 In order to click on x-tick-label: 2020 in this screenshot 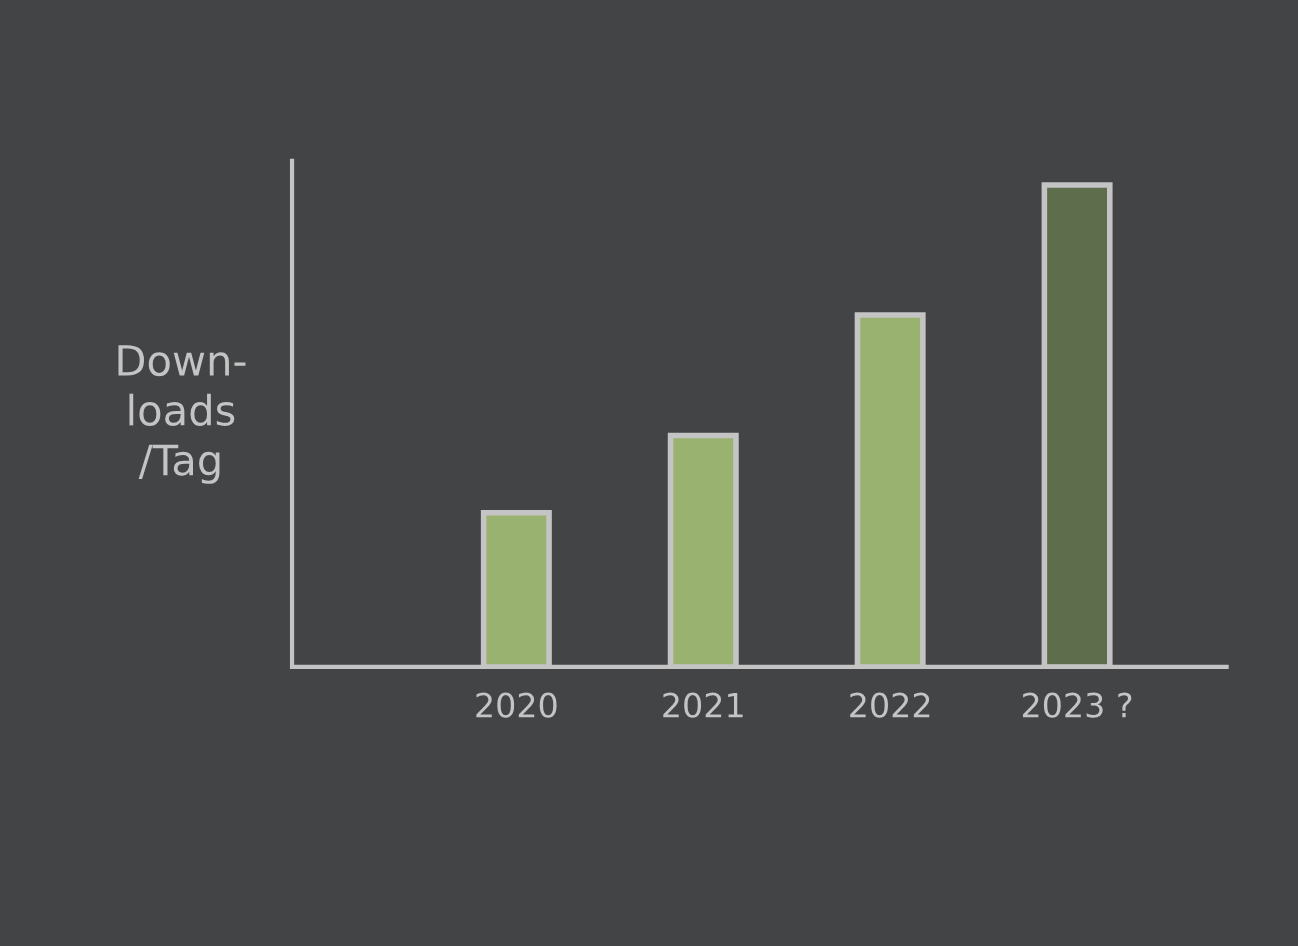, I will do `click(516, 705)`.